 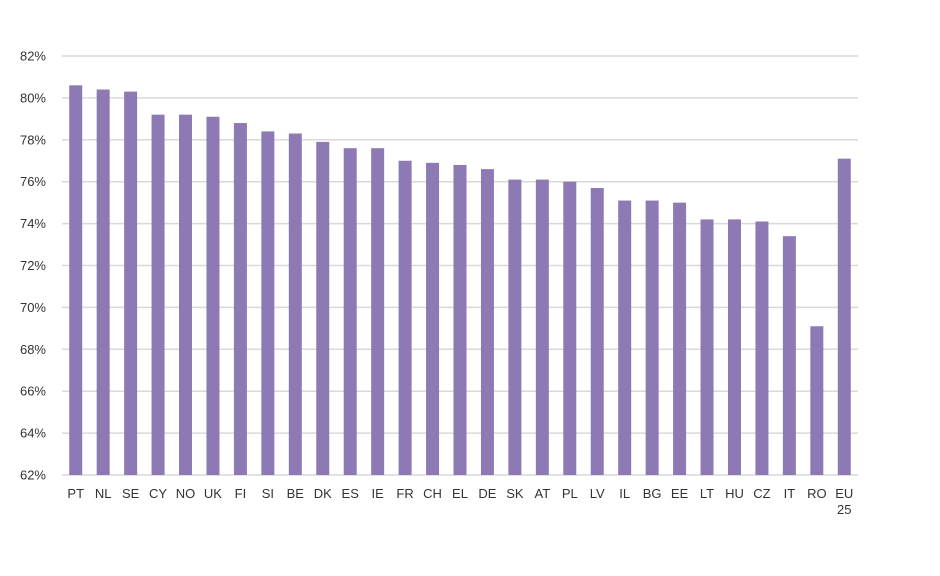 I want to click on x-tick-label: IL, so click(x=624, y=493).